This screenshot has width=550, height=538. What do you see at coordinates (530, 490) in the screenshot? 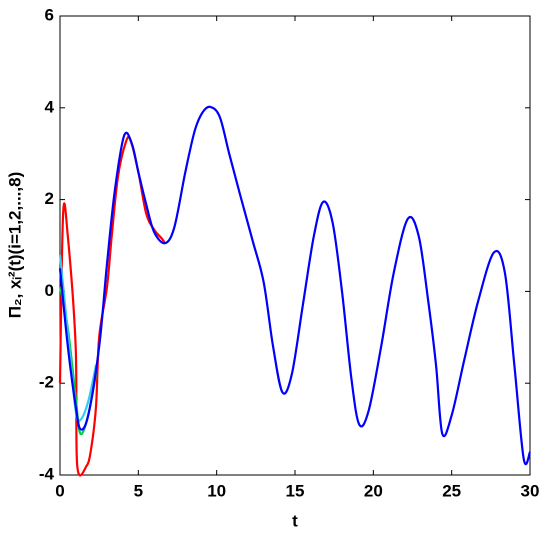
I see `x-tick-label: 30` at bounding box center [530, 490].